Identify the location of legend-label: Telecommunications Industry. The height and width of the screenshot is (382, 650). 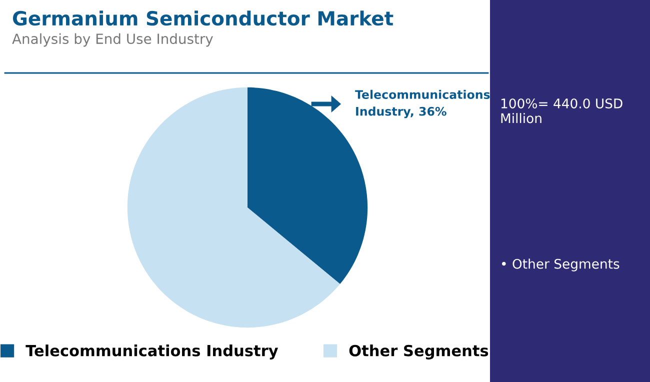
(152, 352).